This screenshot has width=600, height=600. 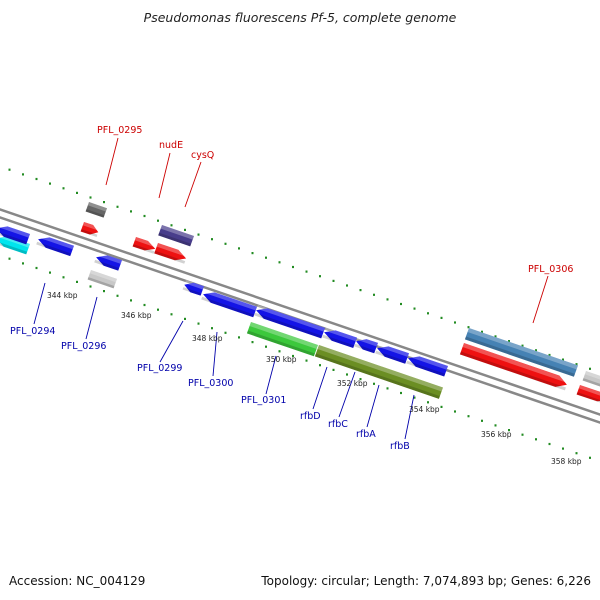 What do you see at coordinates (393, 350) in the screenshot?
I see `gene-rfba-shine` at bounding box center [393, 350].